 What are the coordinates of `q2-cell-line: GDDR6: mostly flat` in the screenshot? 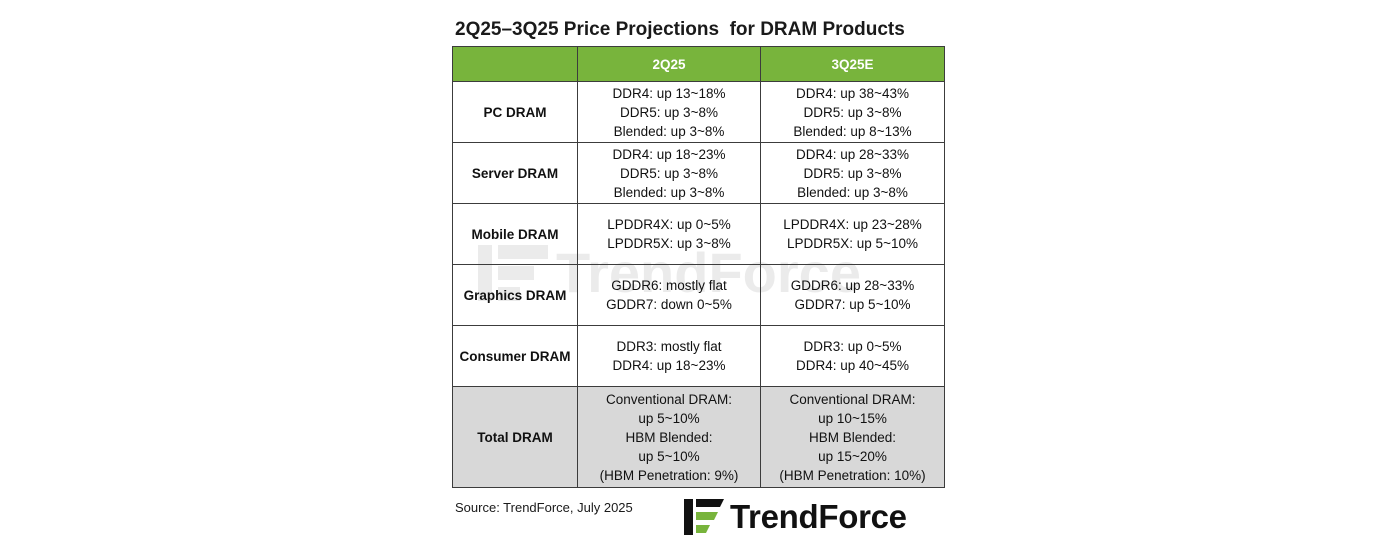 It's located at (669, 285).